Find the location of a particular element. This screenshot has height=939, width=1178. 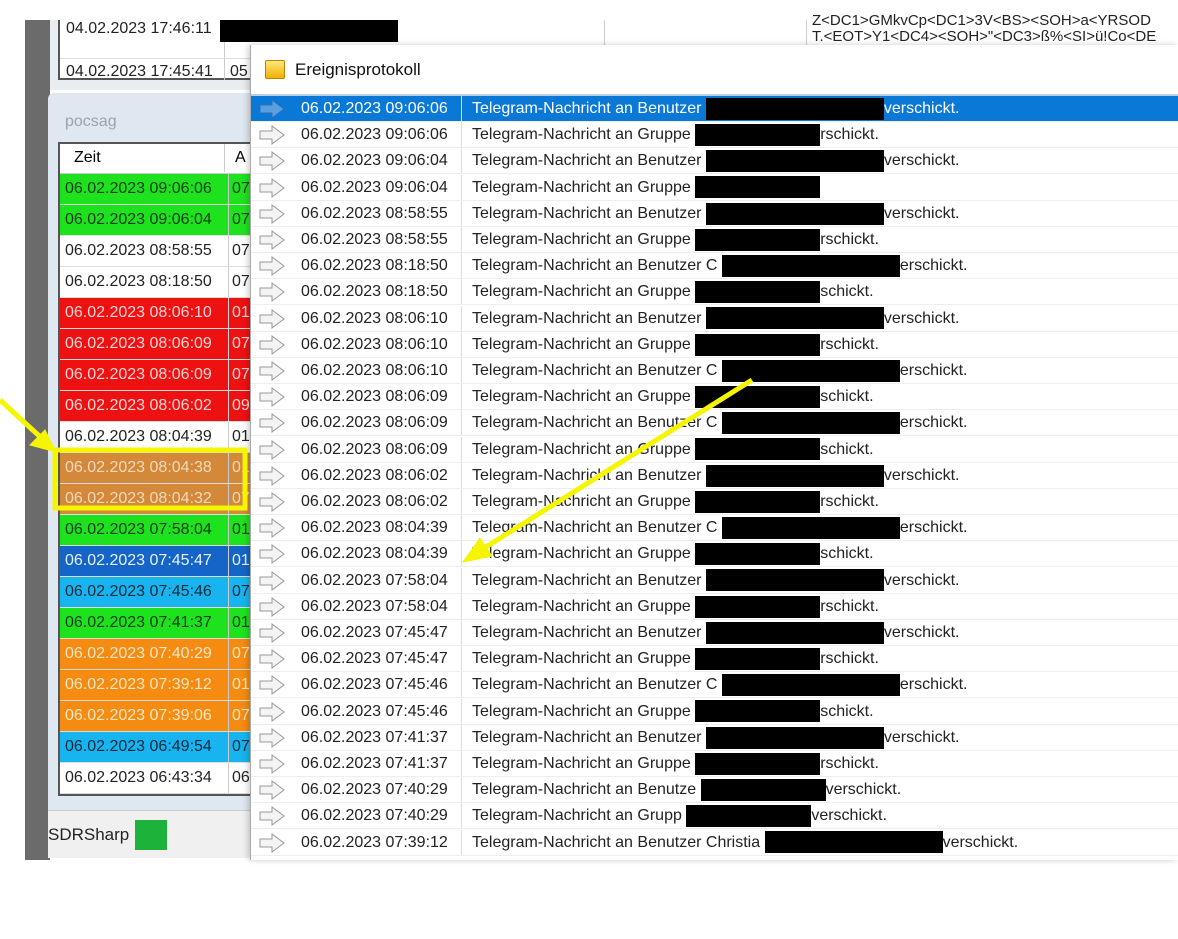

table-row: 06.02.2023 07:58:04 01 is located at coordinates (156, 530).